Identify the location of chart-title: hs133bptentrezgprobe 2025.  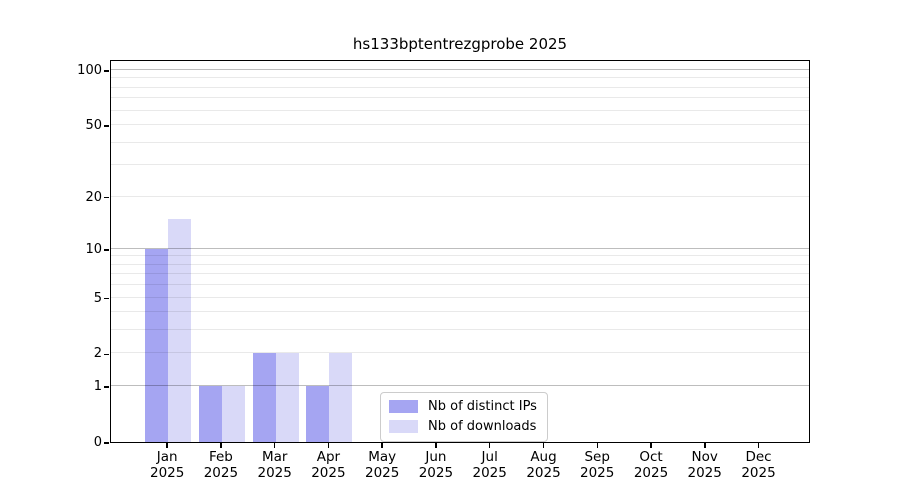
(460, 44).